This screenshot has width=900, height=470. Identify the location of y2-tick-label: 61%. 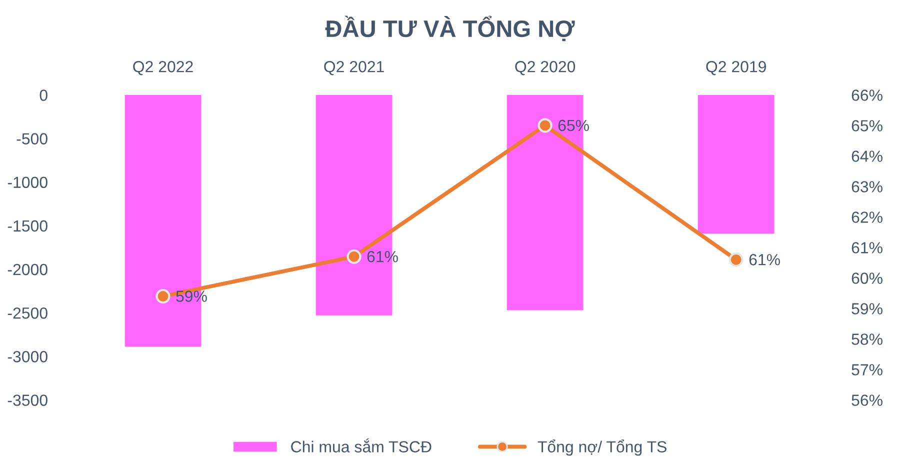
(867, 248).